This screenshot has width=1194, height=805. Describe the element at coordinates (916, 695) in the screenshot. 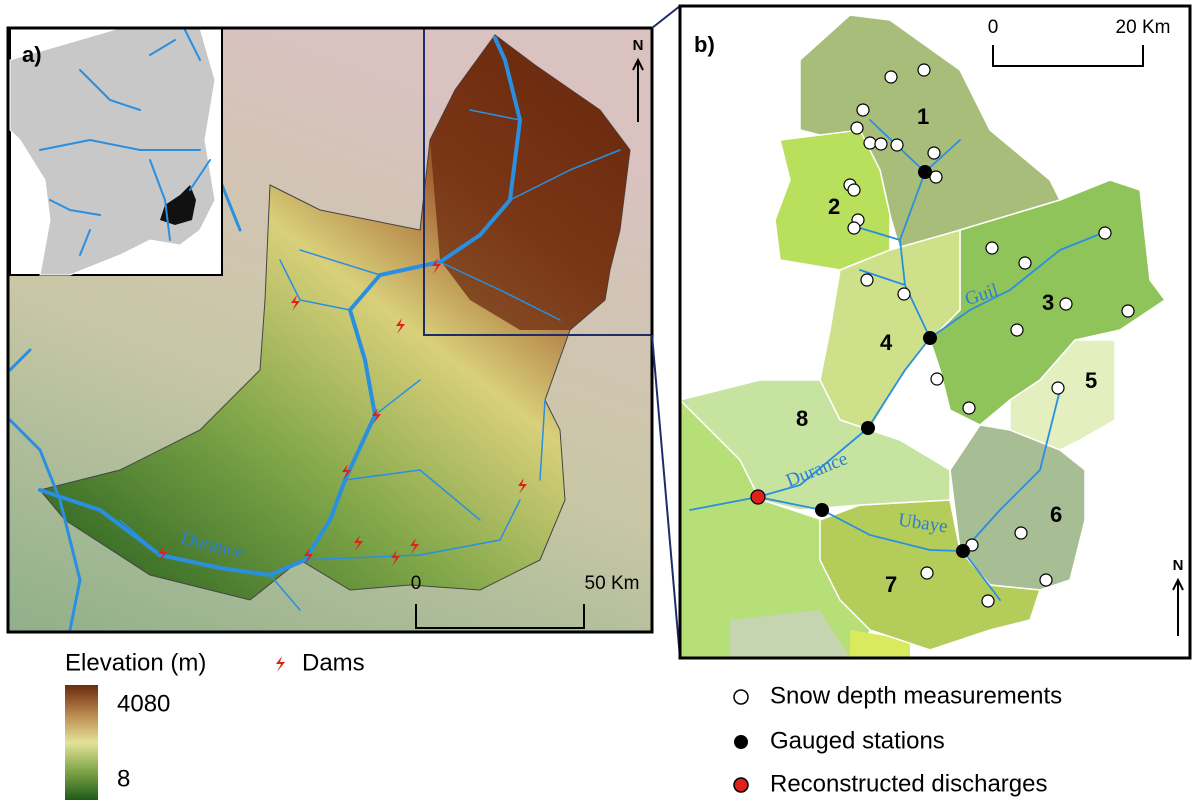

I see `legend-label: Snow depth measurements` at that location.